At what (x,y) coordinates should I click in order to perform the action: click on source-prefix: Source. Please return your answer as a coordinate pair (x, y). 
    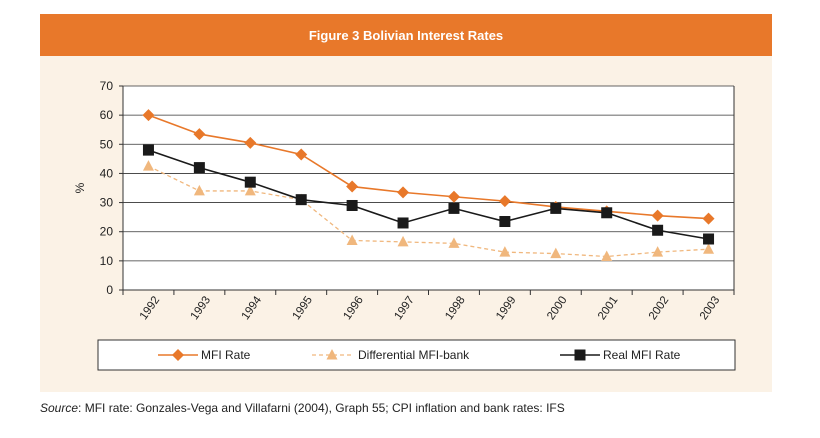
    Looking at the image, I should click on (59, 408).